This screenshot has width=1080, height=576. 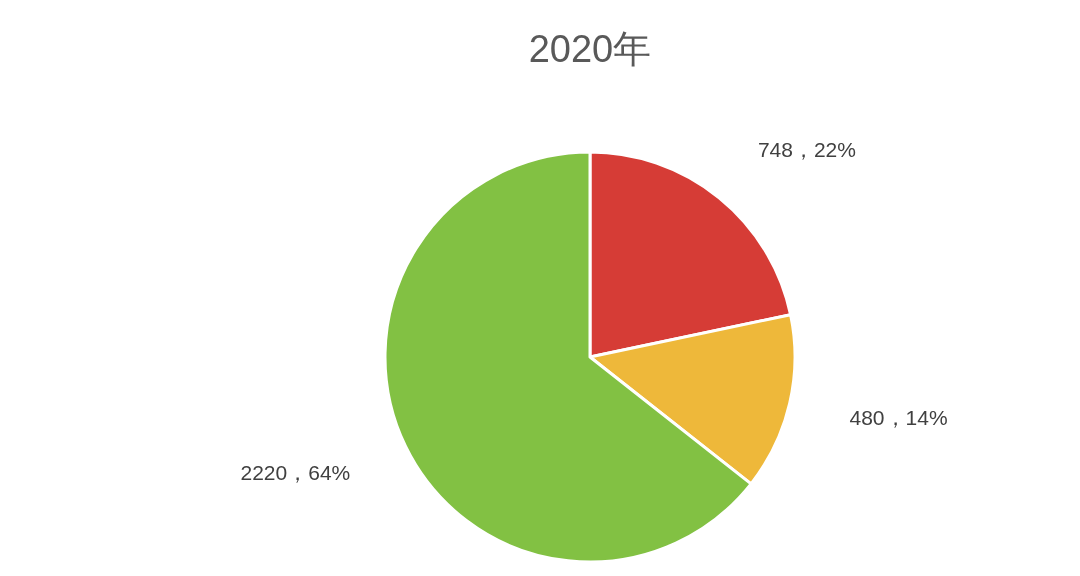 I want to click on data-label: 748，22%, so click(x=806, y=150).